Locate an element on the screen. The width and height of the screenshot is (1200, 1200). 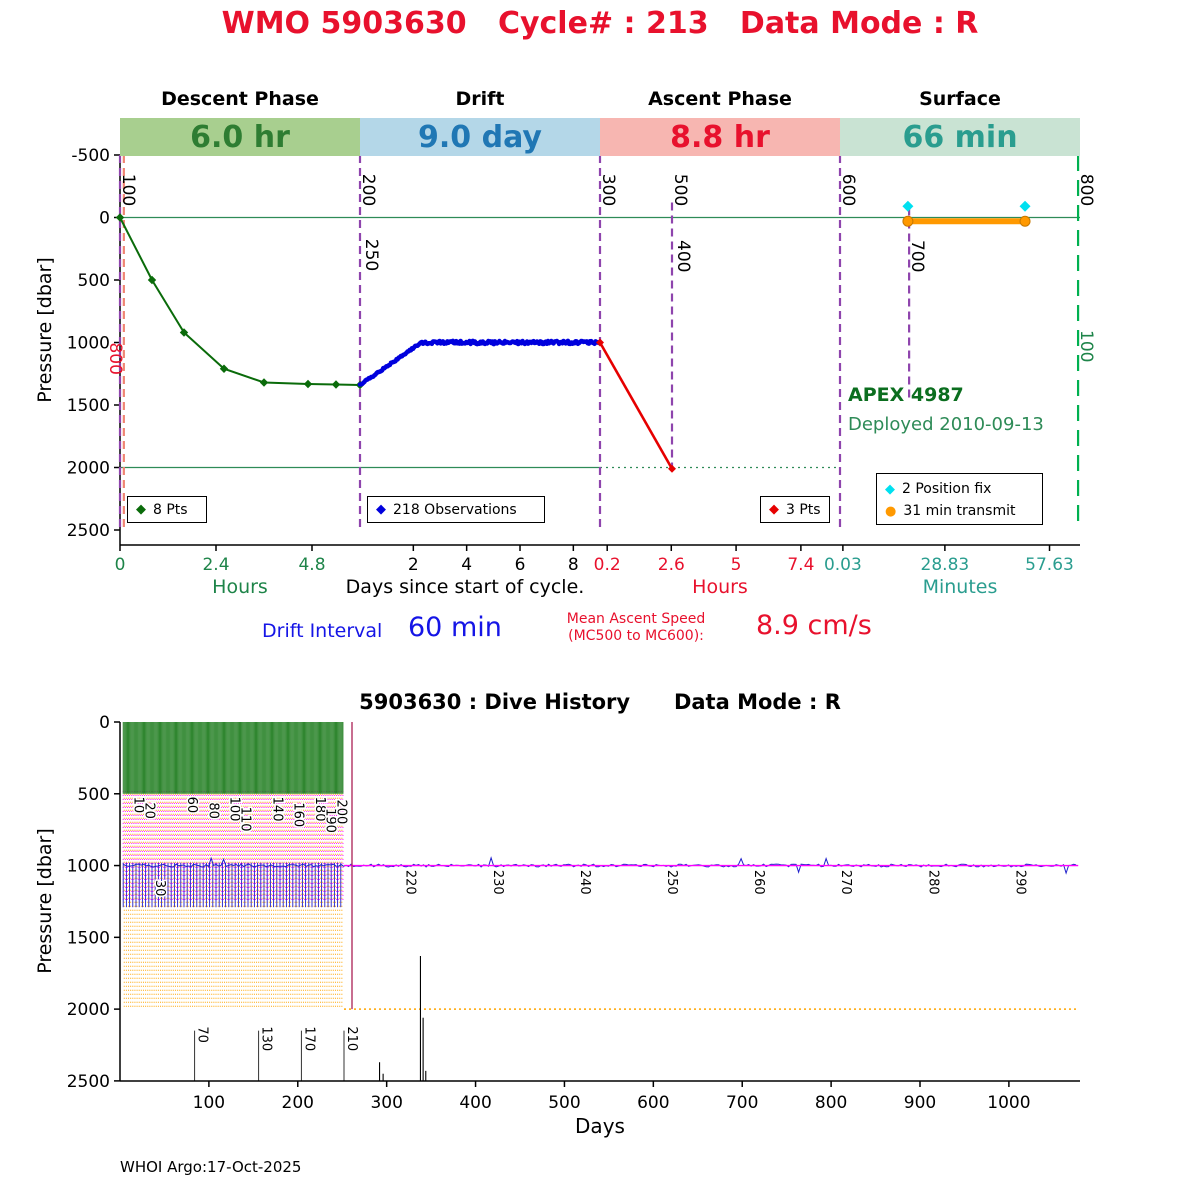
svg-text: 4 is located at coordinates (466, 565).